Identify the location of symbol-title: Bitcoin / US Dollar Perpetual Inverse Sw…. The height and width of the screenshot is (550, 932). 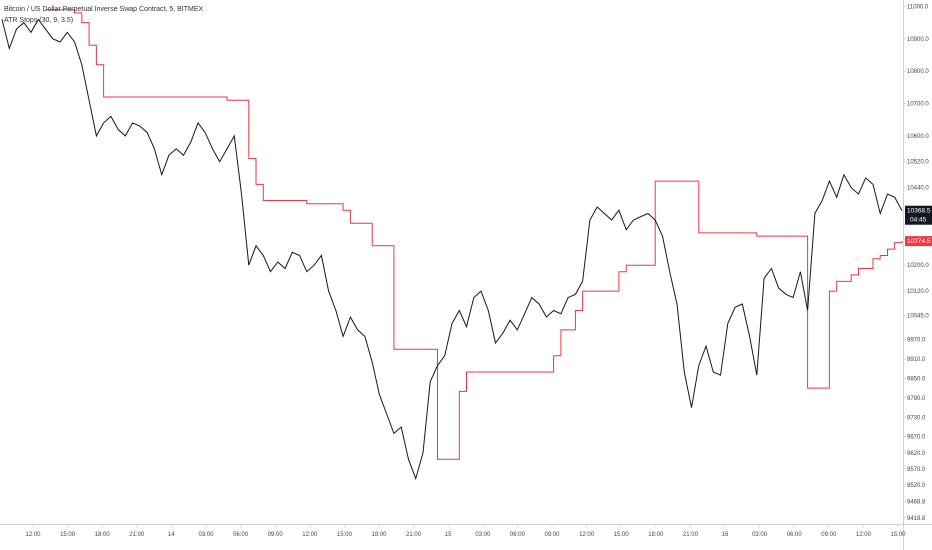
(104, 9).